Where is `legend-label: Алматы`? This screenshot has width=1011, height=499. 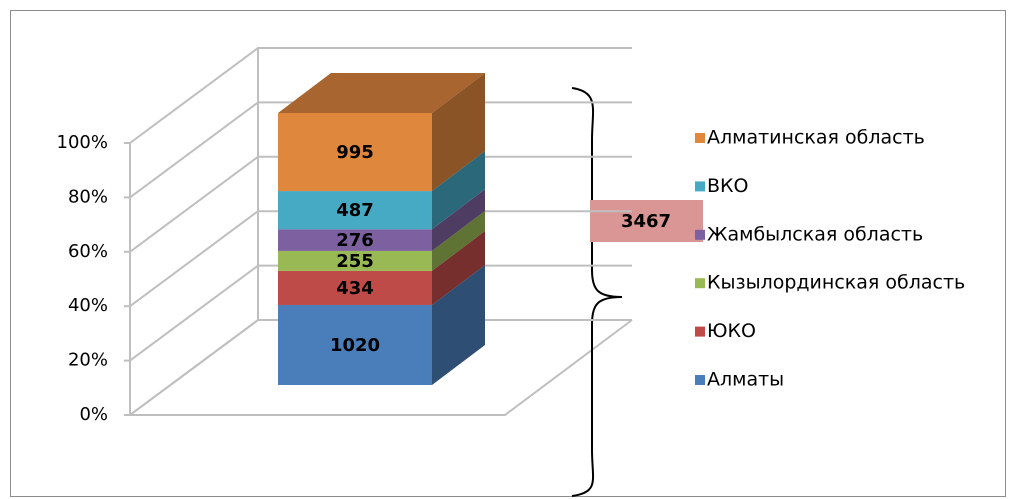 legend-label: Алматы is located at coordinates (745, 380).